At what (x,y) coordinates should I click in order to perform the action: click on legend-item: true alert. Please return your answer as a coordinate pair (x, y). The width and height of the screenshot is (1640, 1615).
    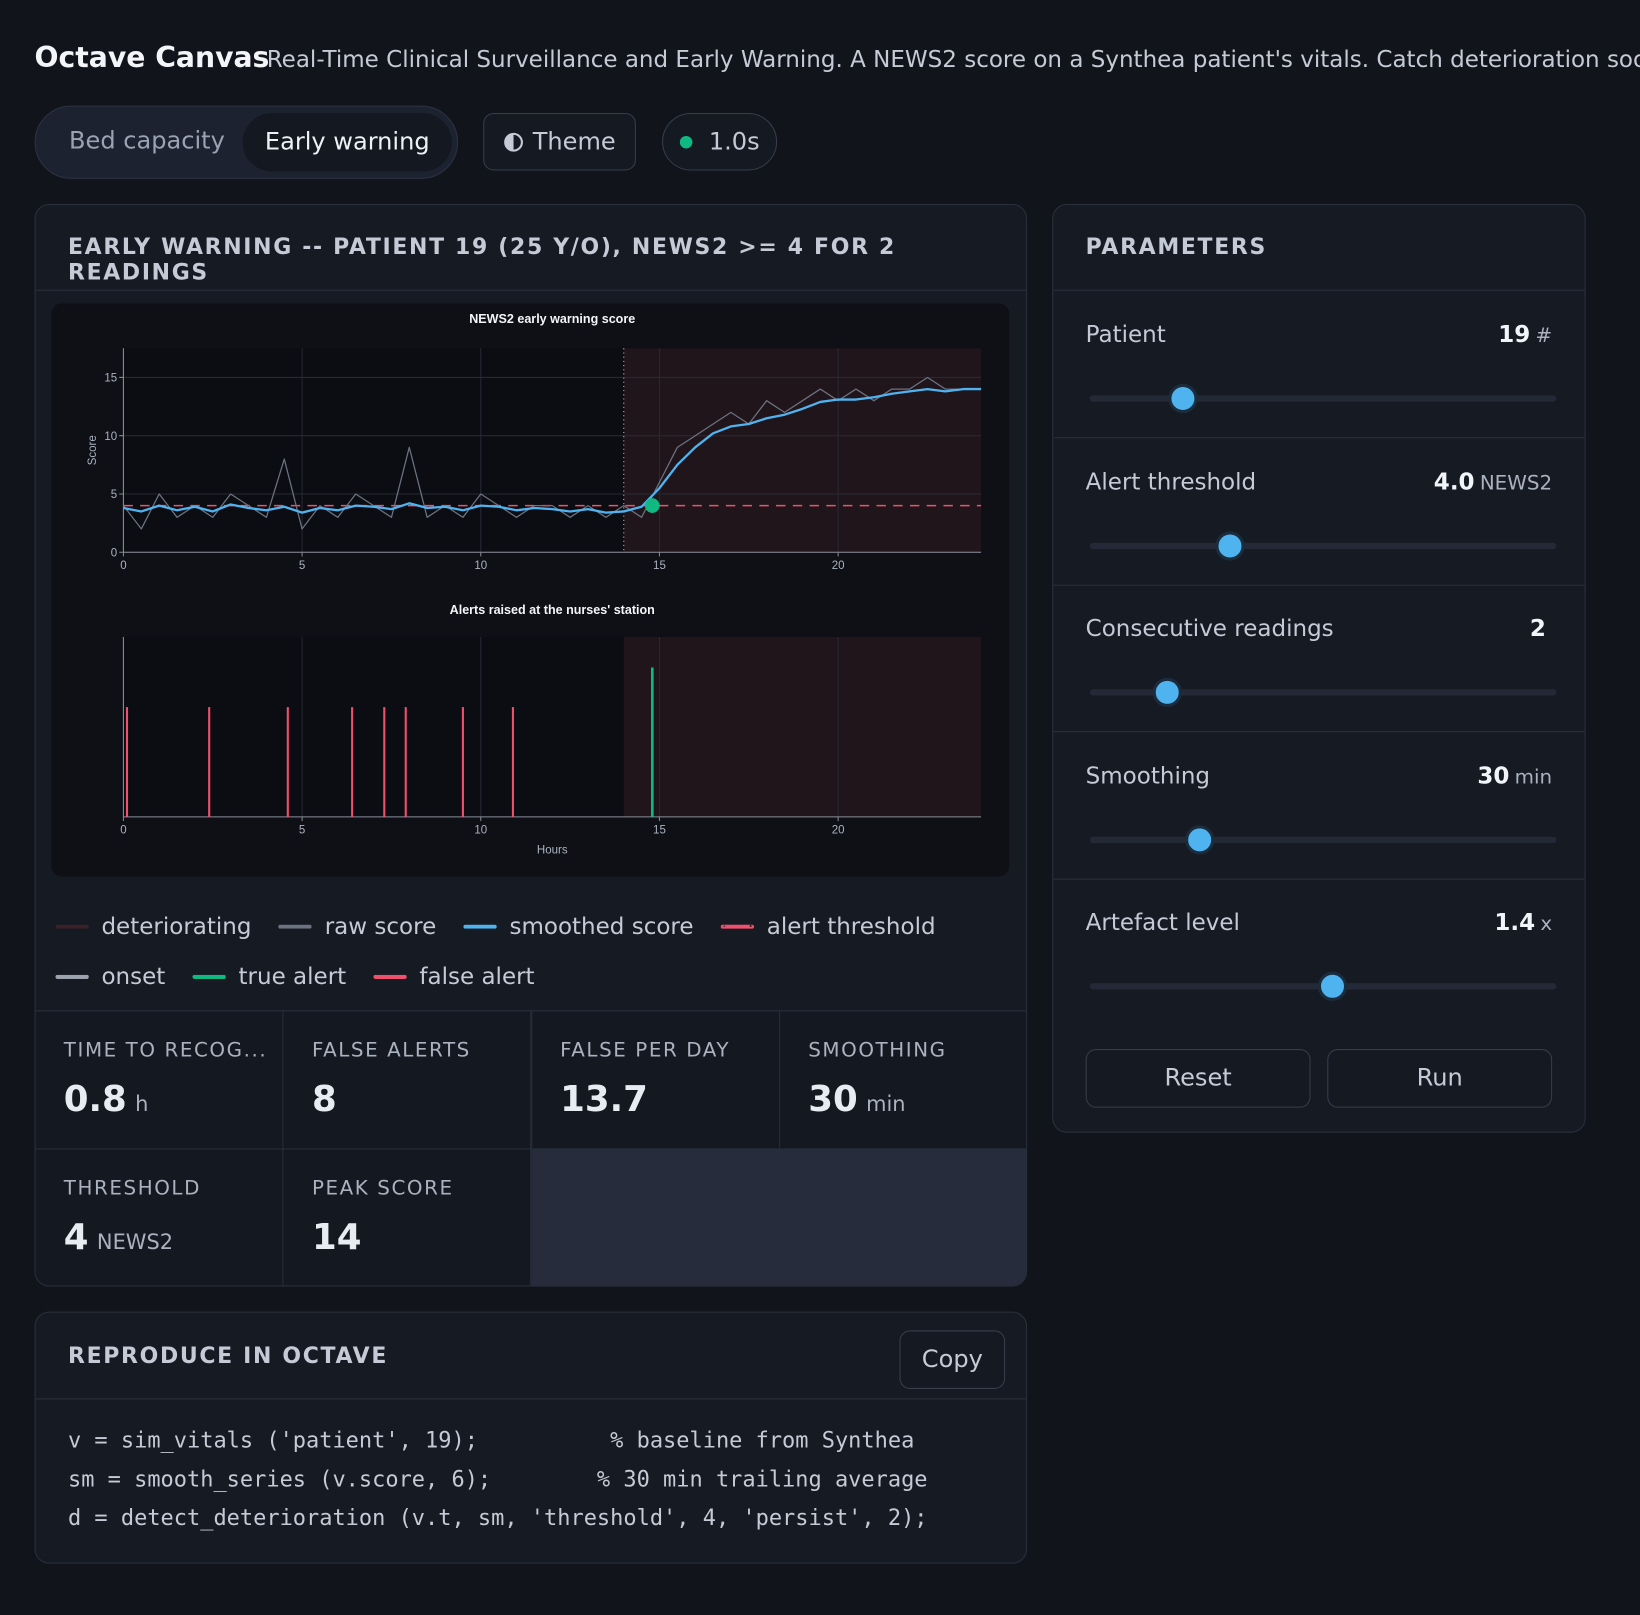
    Looking at the image, I should click on (269, 977).